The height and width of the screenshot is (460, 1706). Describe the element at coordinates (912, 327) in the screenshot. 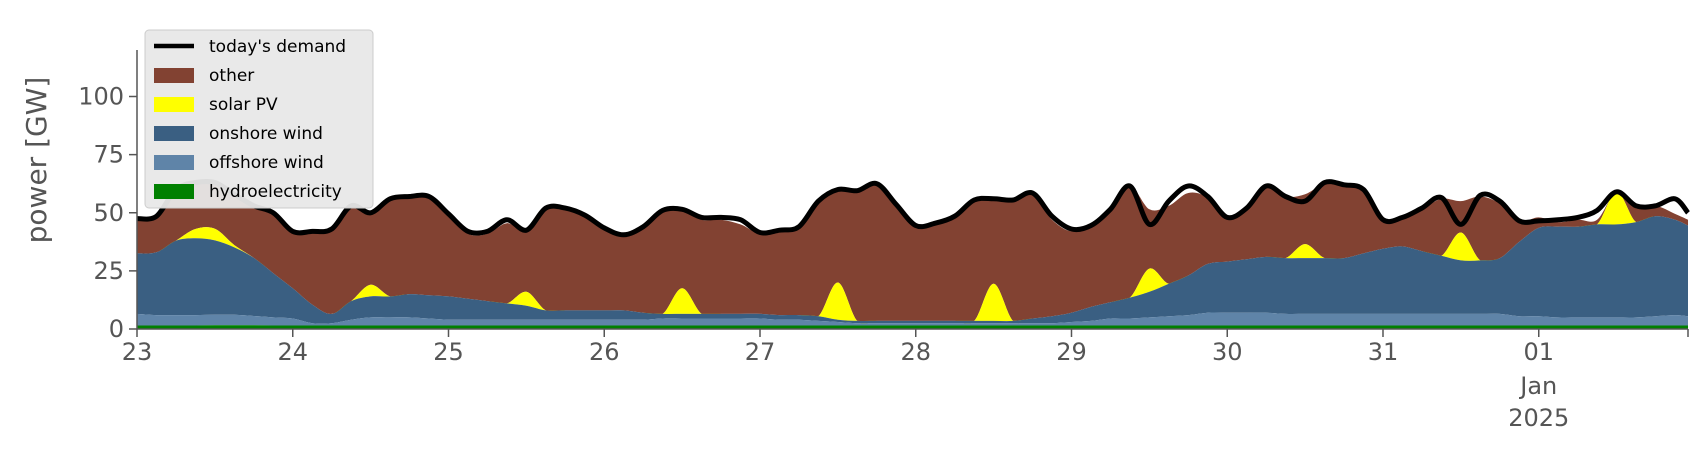

I see `area-hydroelectricity` at that location.